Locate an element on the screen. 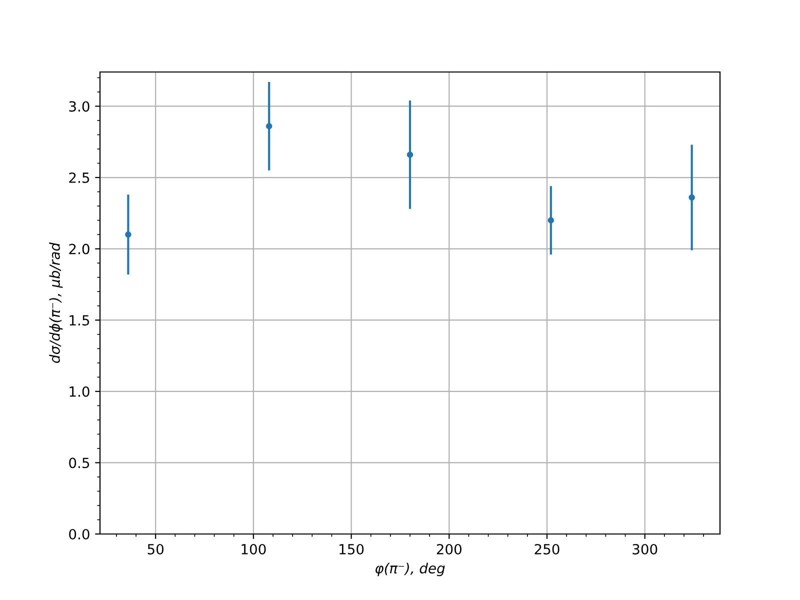 The height and width of the screenshot is (600, 800). y-tick-label: 3.0 is located at coordinates (79, 106).